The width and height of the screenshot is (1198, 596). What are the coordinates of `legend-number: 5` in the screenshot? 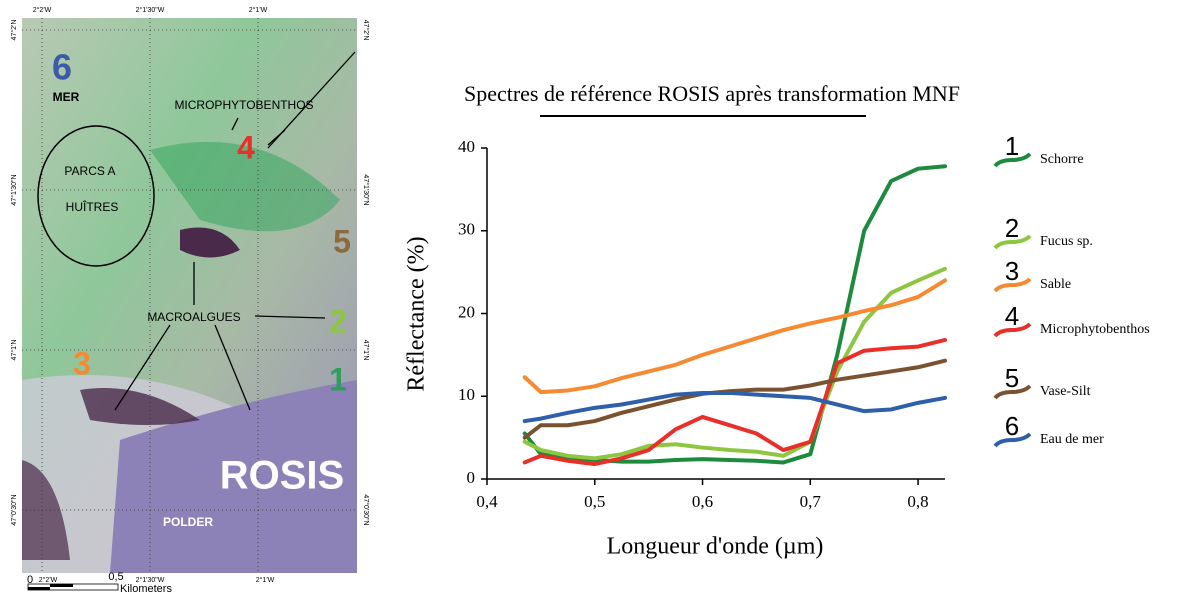 It's located at (1012, 378).